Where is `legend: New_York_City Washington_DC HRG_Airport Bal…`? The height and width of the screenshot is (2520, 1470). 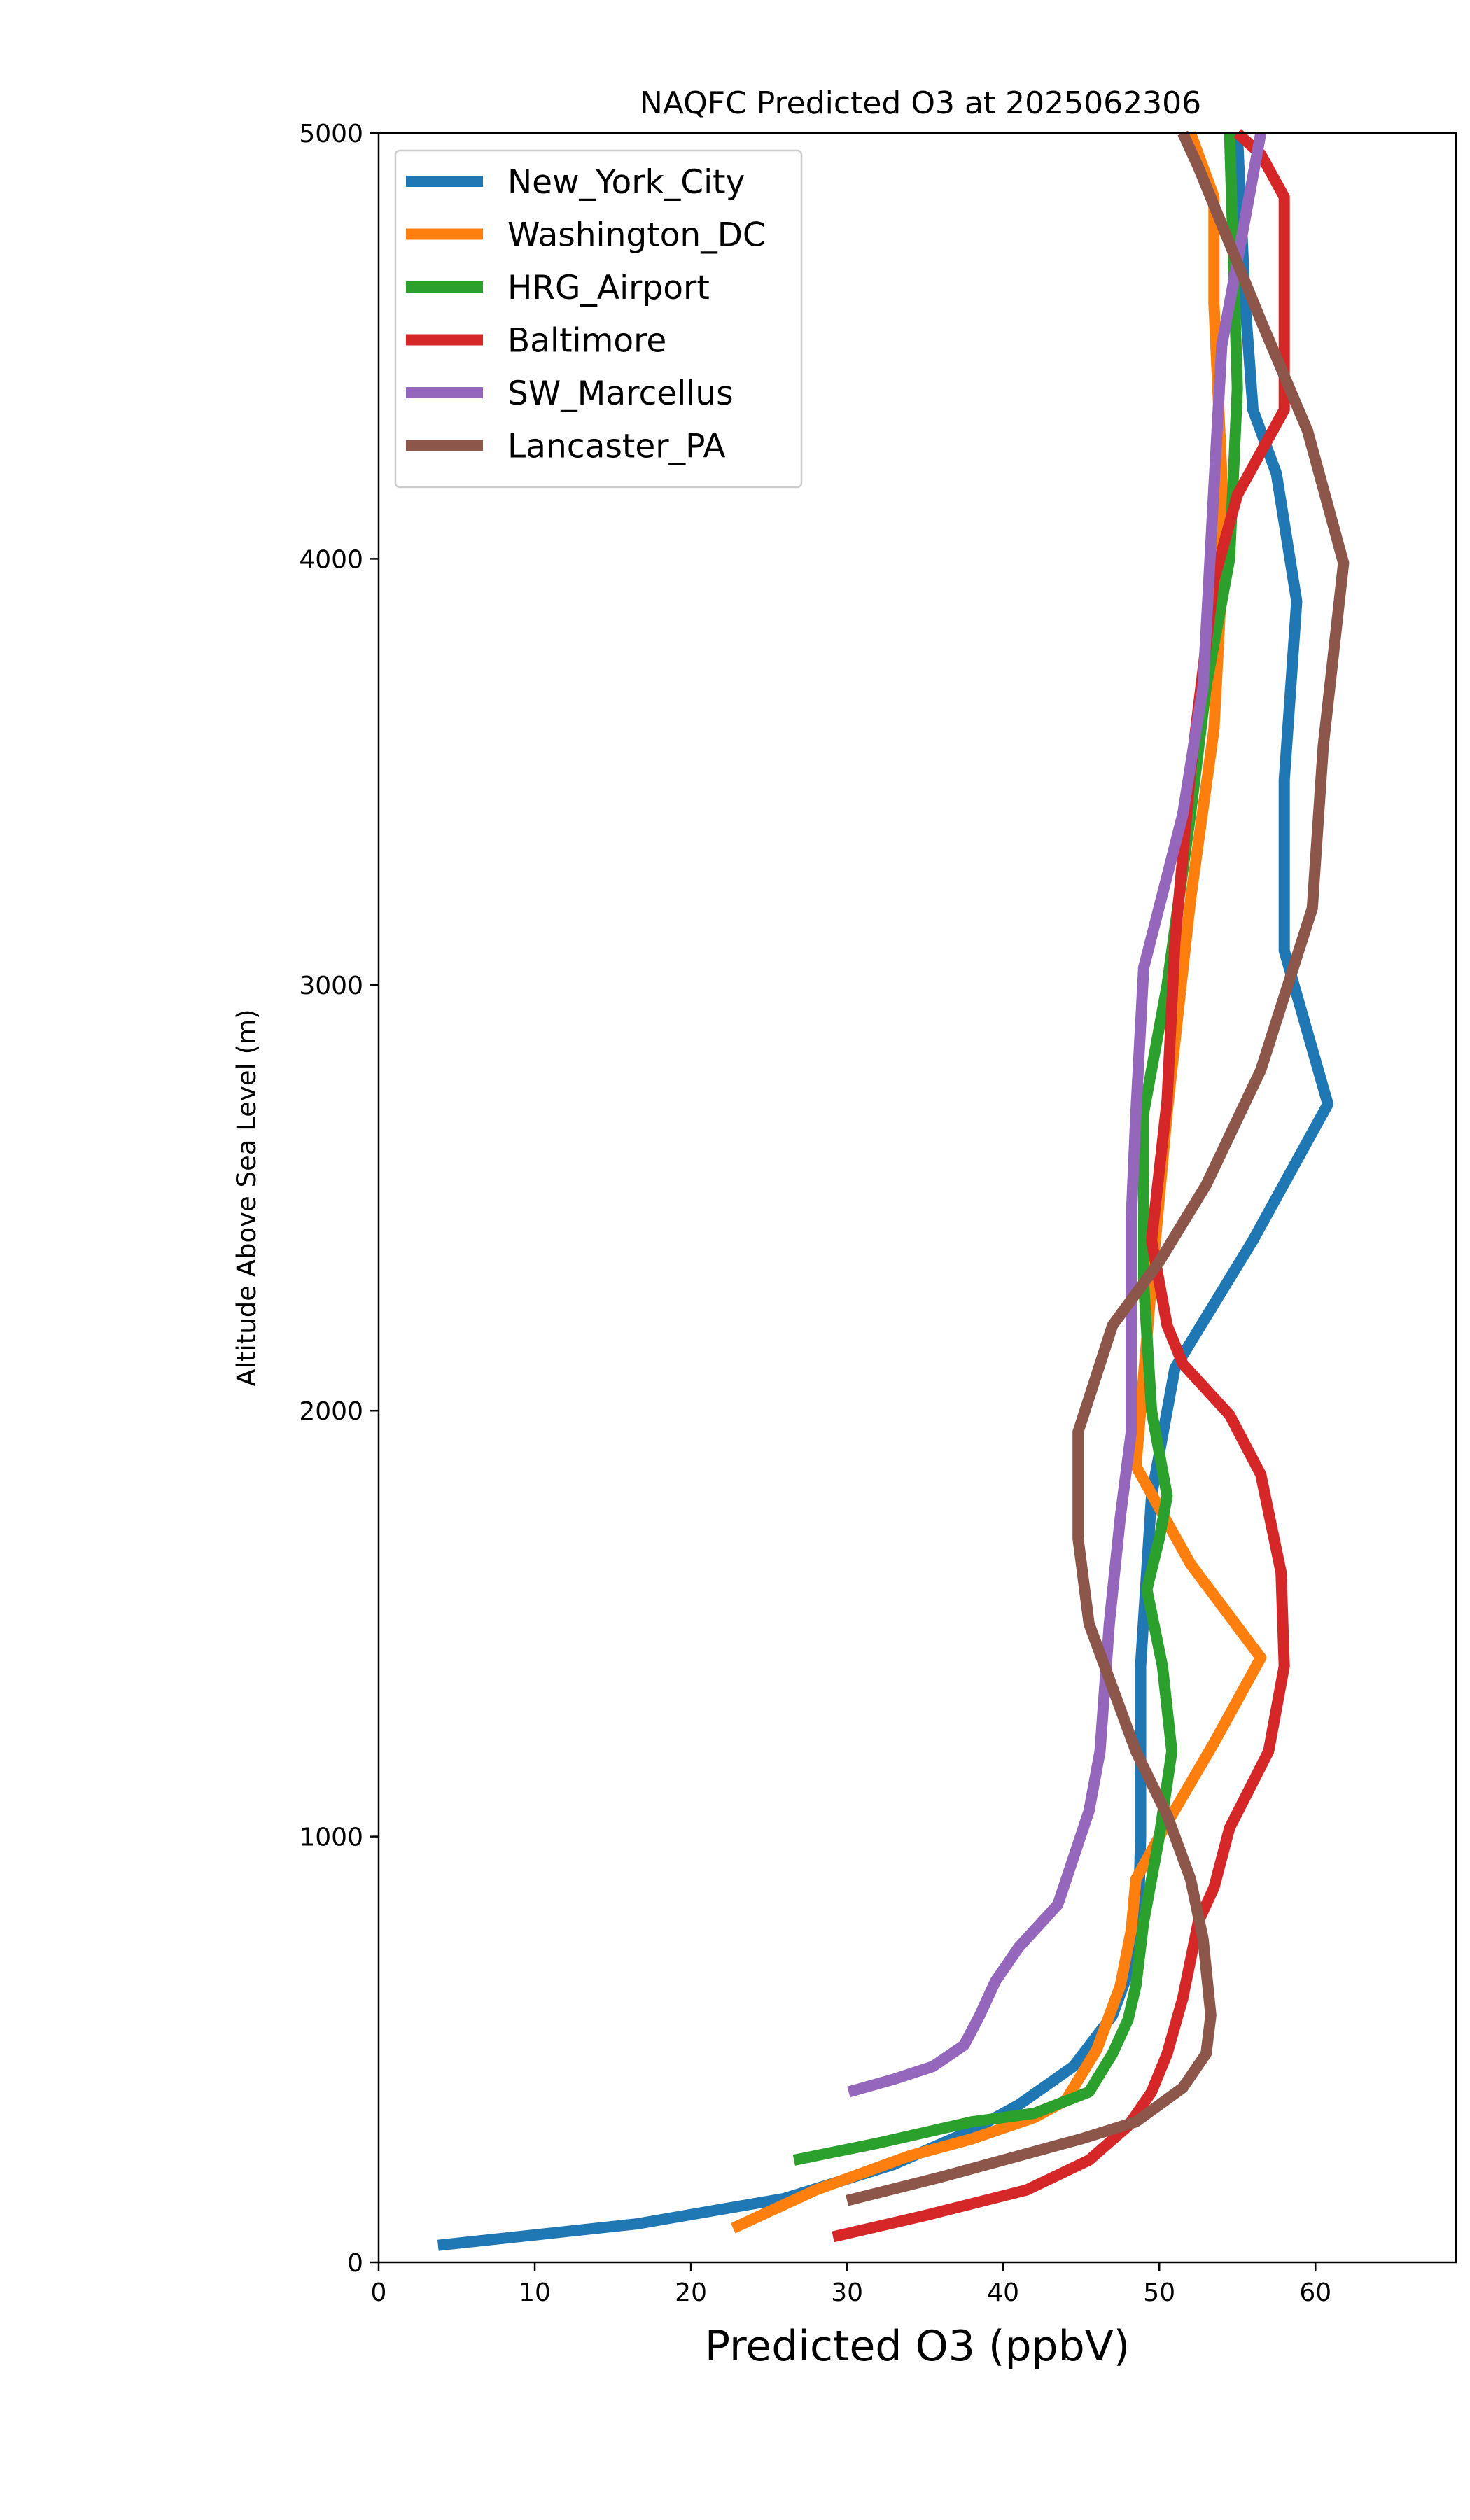 legend: New_York_City Washington_DC HRG_Airport Bal… is located at coordinates (598, 319).